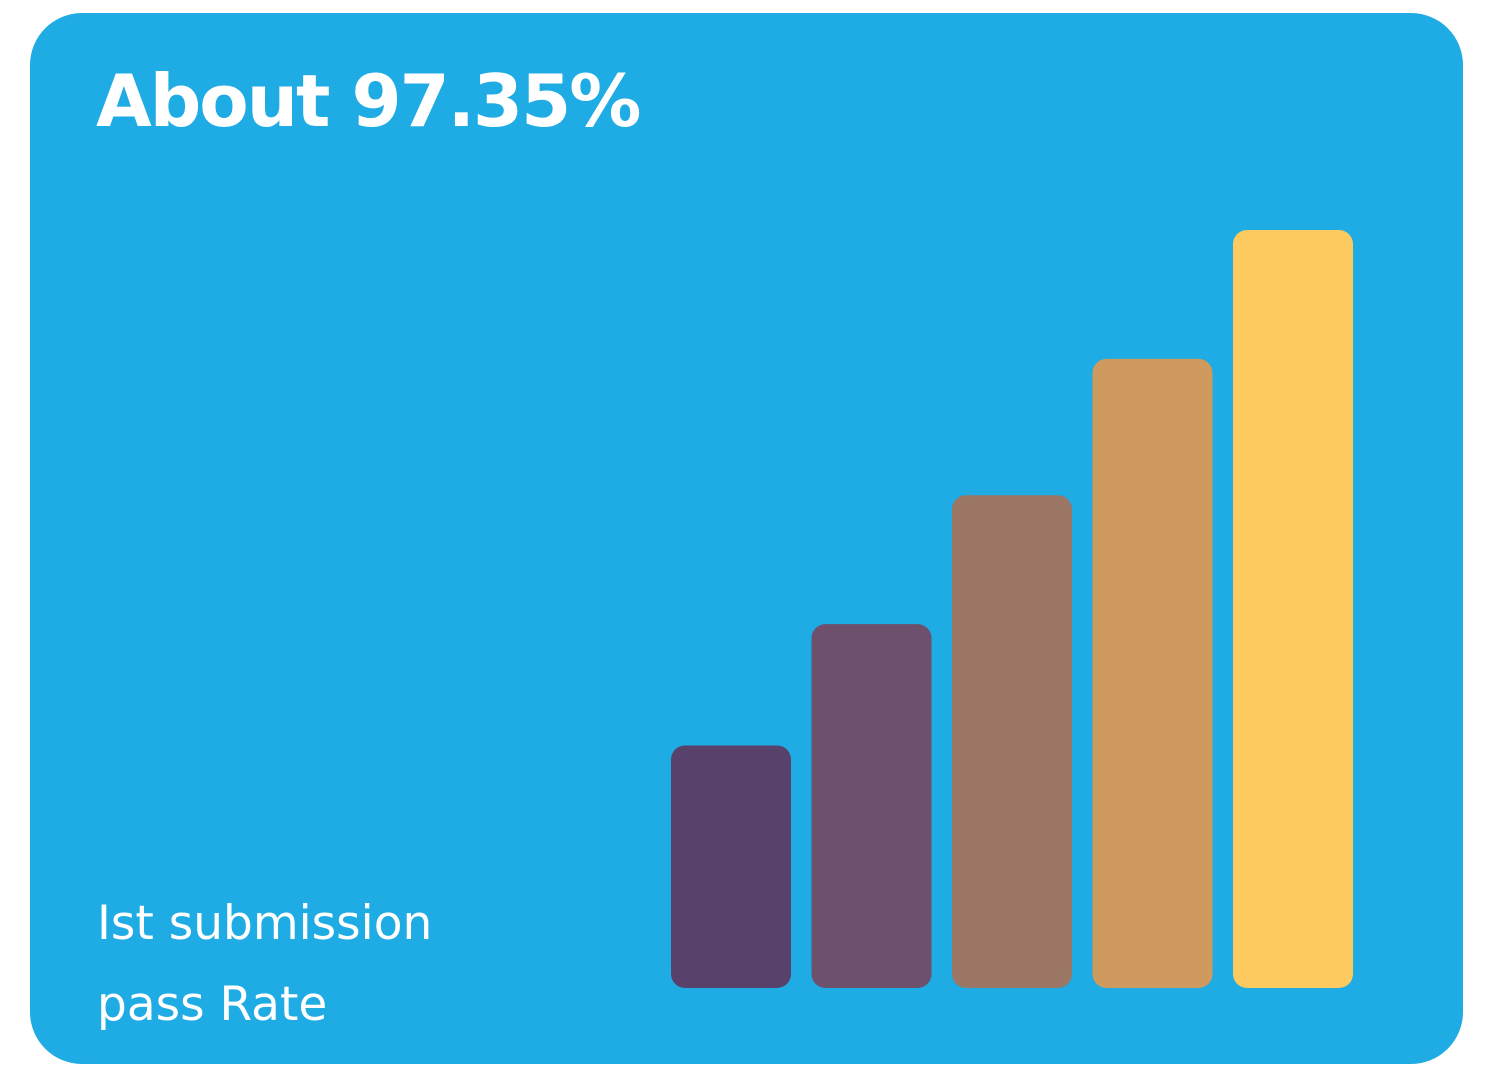  I want to click on stat-caption: Ist submission pass Rate, so click(264, 966).